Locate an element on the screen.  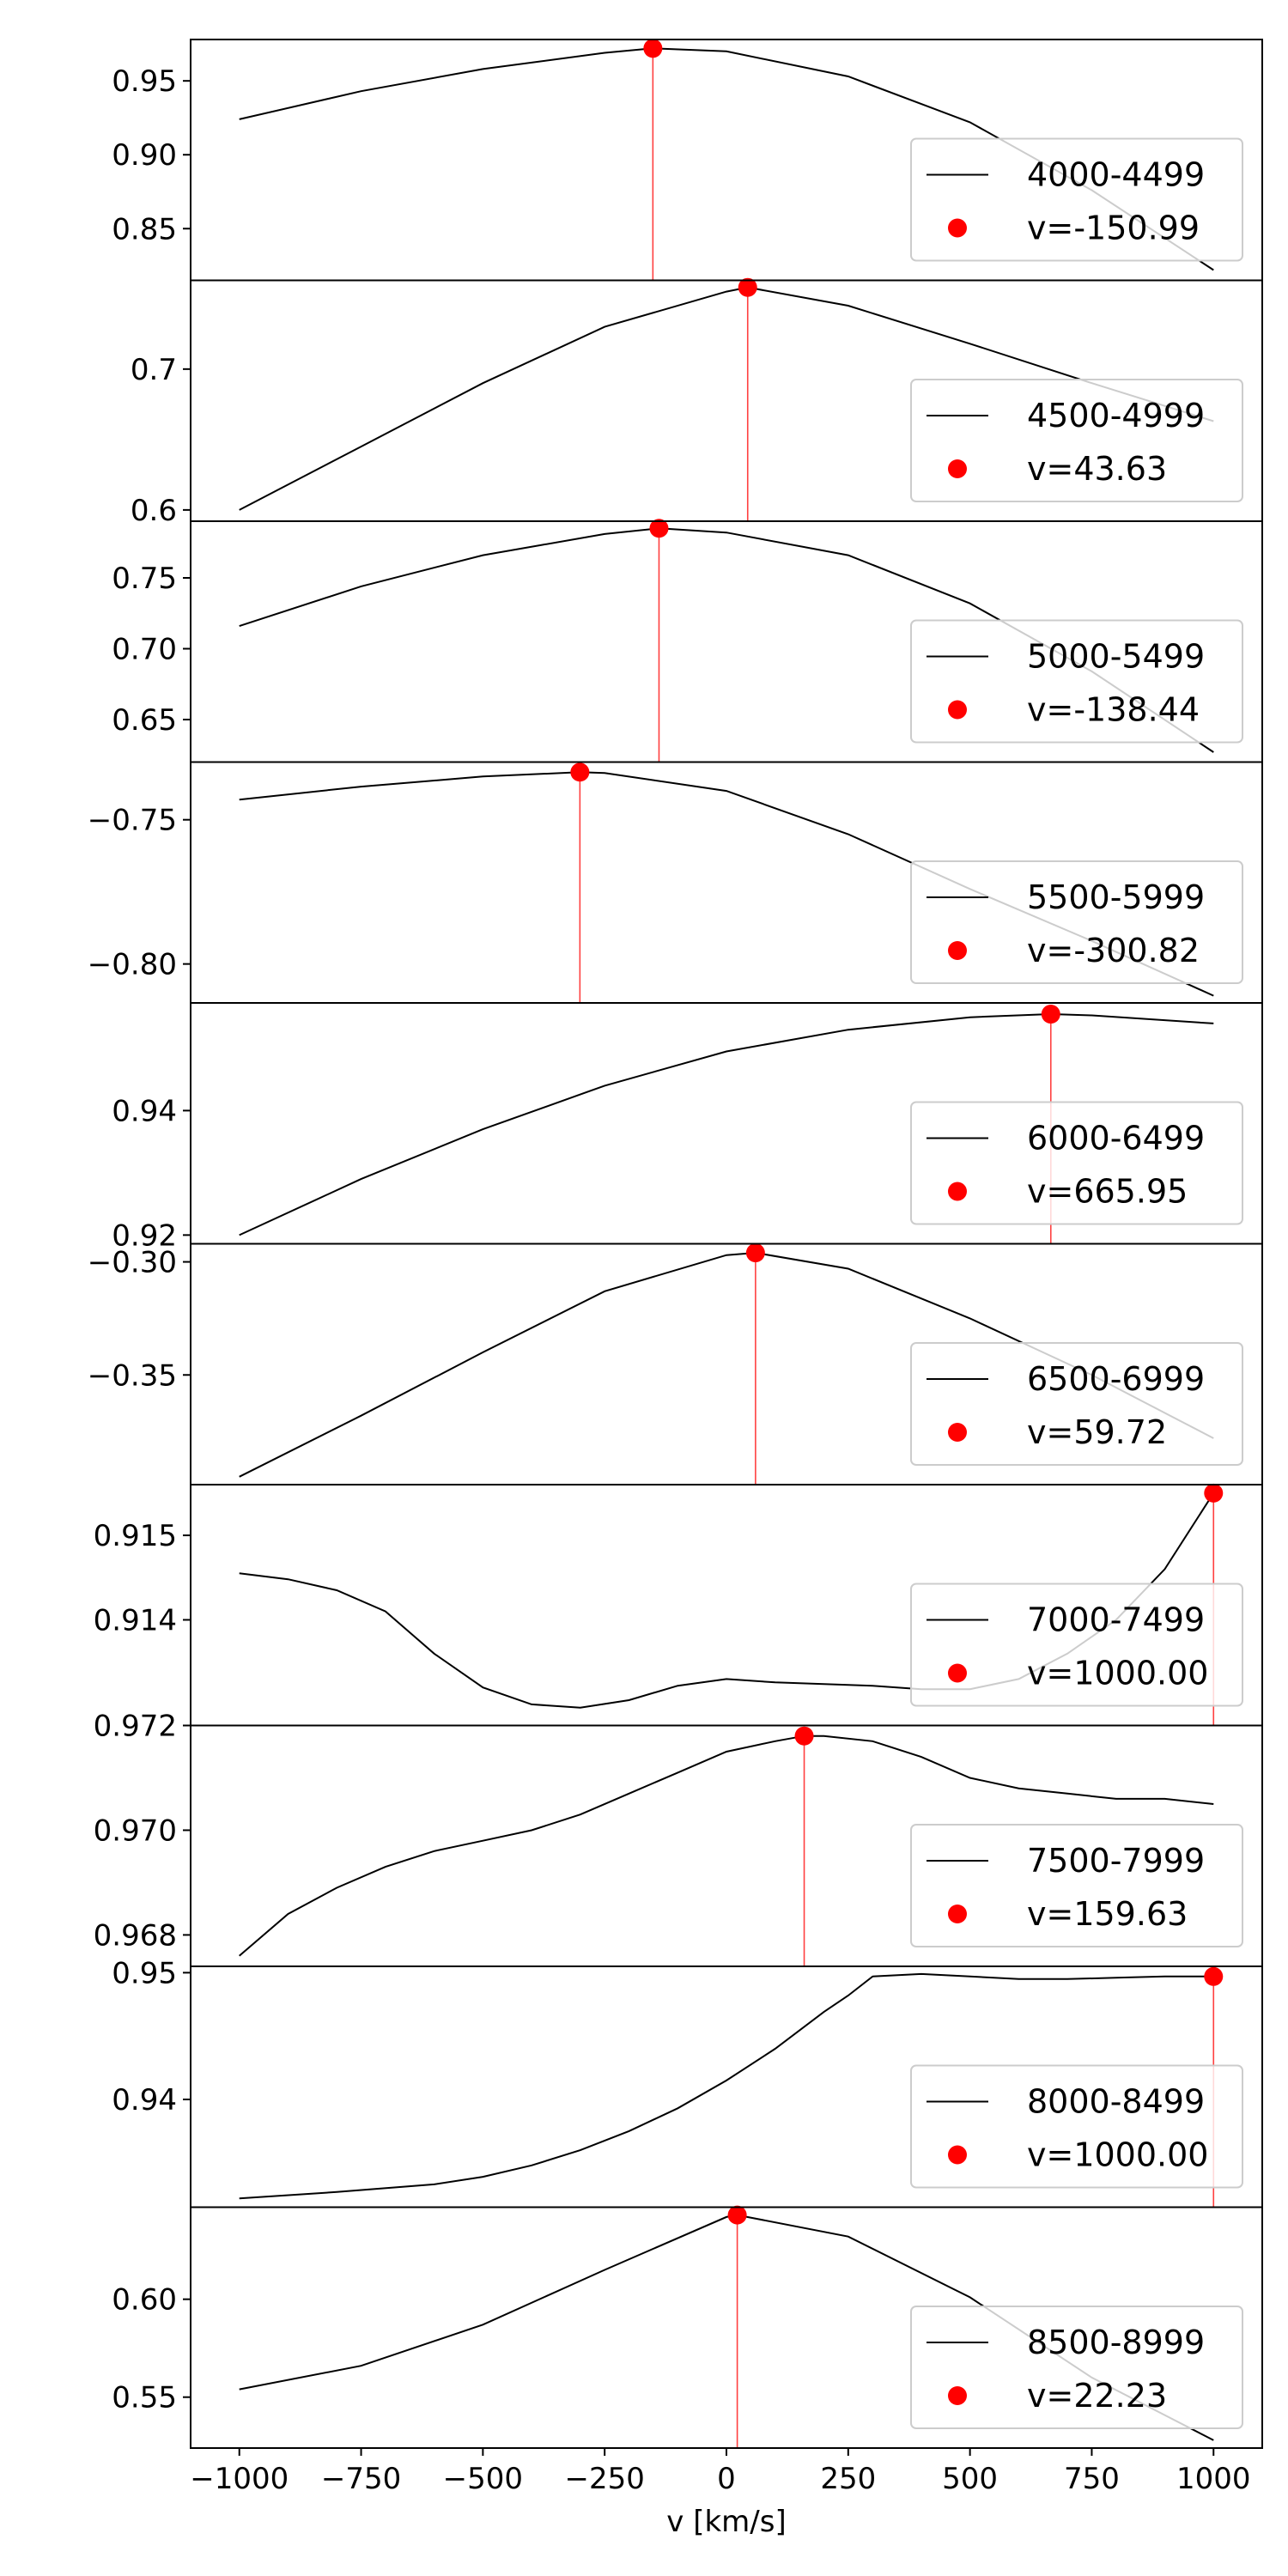
x-tick-label: −750 is located at coordinates (361, 2479).